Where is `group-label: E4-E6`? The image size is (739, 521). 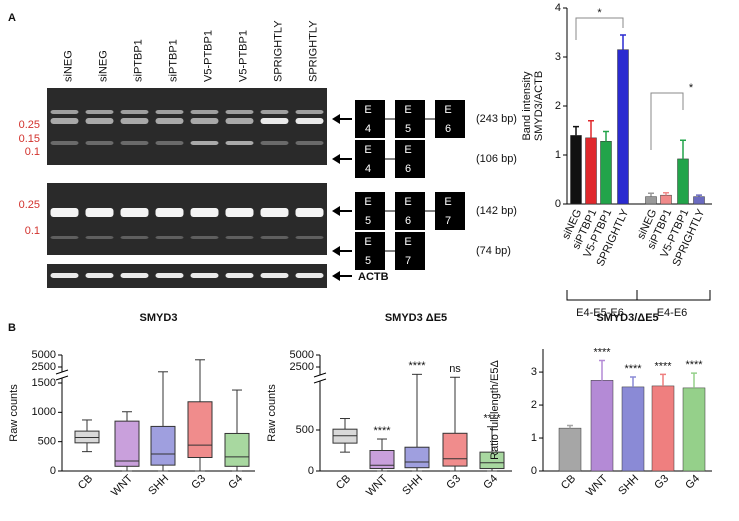 group-label: E4-E6 is located at coordinates (672, 313).